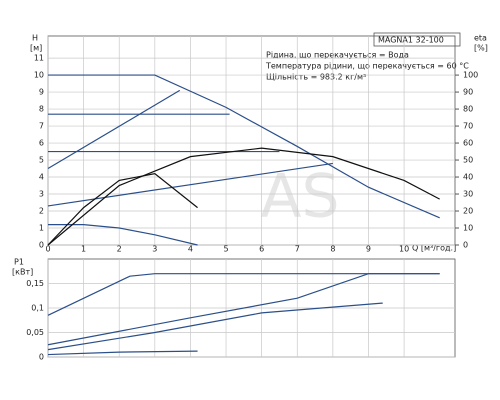 This screenshot has width=500, height=400. Describe the element at coordinates (480, 38) in the screenshot. I see `y2-label: eta` at that location.